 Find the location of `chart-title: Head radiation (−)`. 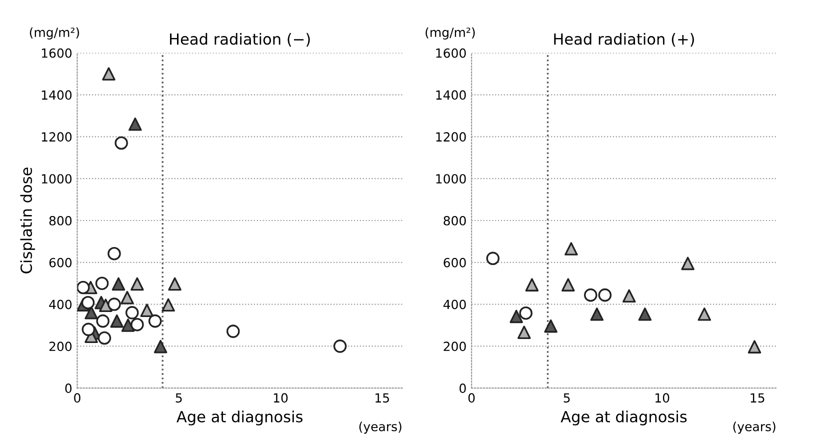

chart-title: Head radiation (−) is located at coordinates (240, 39).